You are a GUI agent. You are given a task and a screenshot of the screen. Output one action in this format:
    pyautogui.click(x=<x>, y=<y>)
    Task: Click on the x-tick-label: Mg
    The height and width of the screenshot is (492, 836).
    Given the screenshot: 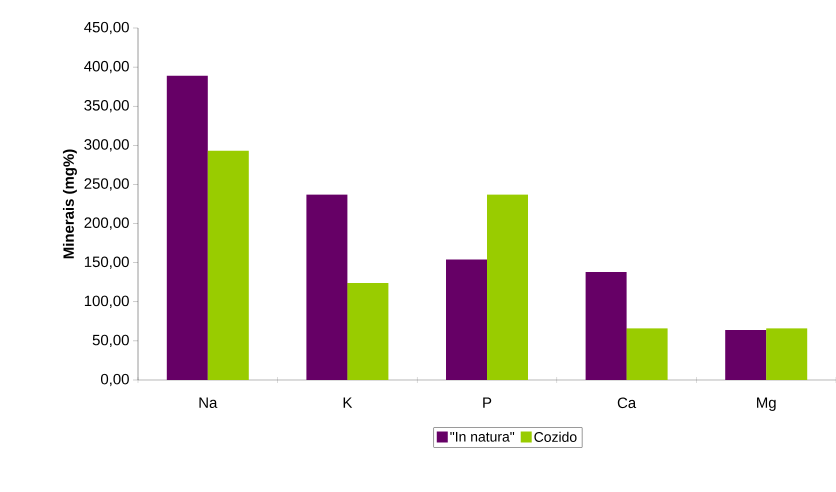 What is the action you would take?
    pyautogui.click(x=766, y=404)
    